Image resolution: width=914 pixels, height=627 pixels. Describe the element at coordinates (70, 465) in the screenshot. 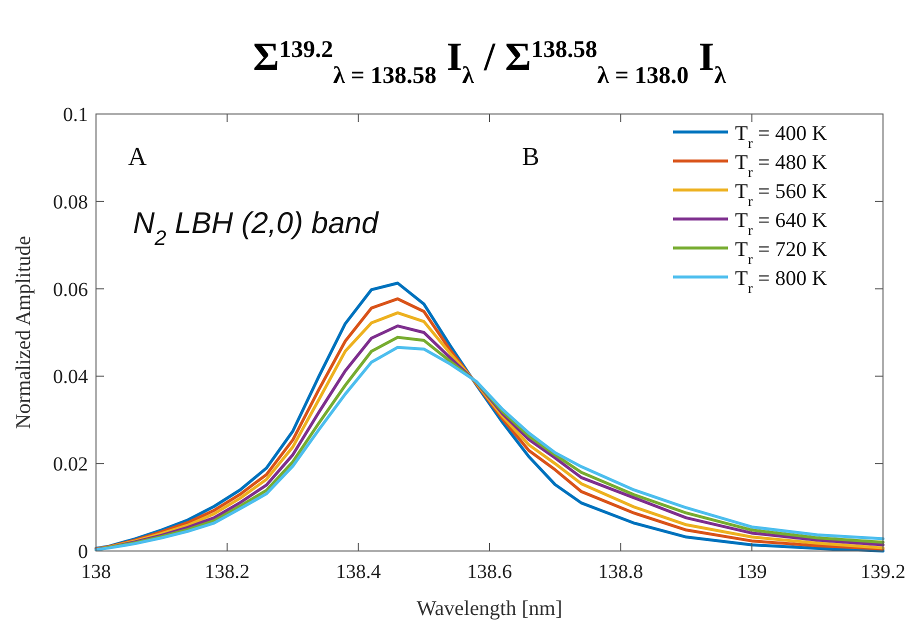

I see `y-tick-label: 0.02` at that location.